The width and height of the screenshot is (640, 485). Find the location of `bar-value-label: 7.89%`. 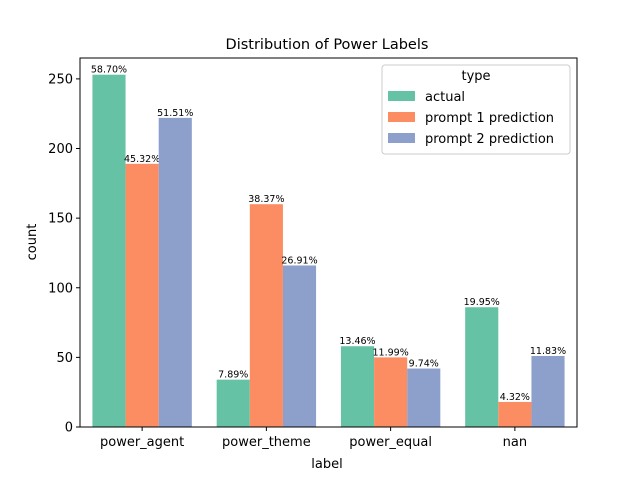

bar-value-label: 7.89% is located at coordinates (233, 375).